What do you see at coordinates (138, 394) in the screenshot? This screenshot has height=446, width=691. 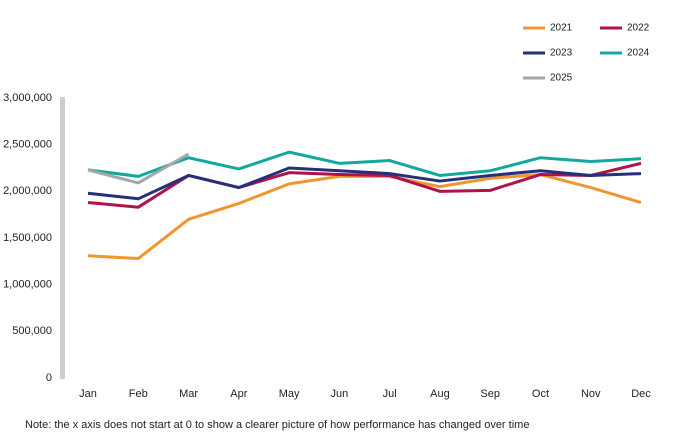 I see `x-tick-label: Feb` at bounding box center [138, 394].